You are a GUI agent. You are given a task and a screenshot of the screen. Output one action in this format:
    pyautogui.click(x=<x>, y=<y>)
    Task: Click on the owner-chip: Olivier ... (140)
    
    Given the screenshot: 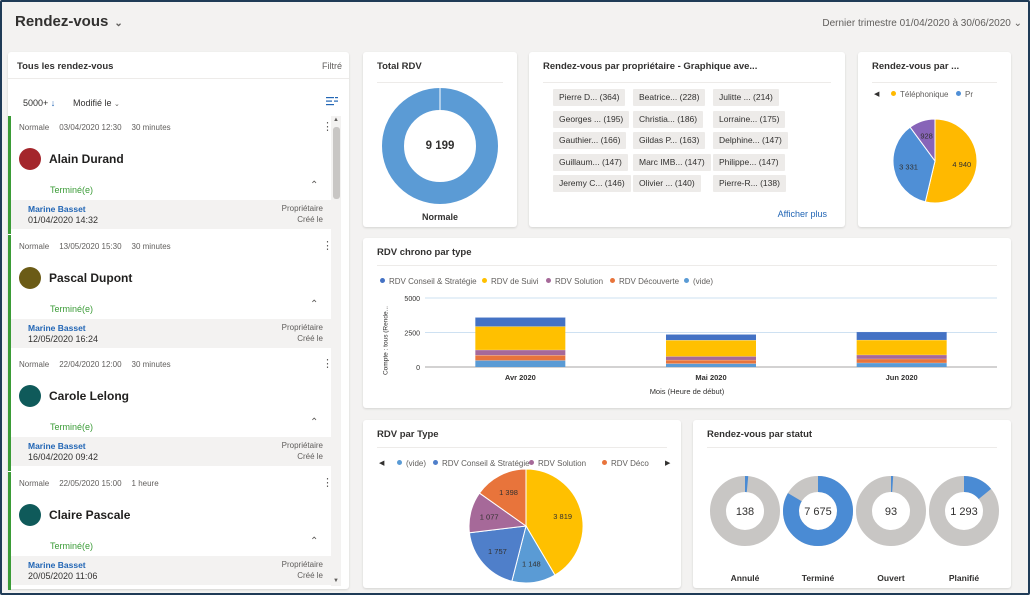 What is the action you would take?
    pyautogui.click(x=667, y=183)
    